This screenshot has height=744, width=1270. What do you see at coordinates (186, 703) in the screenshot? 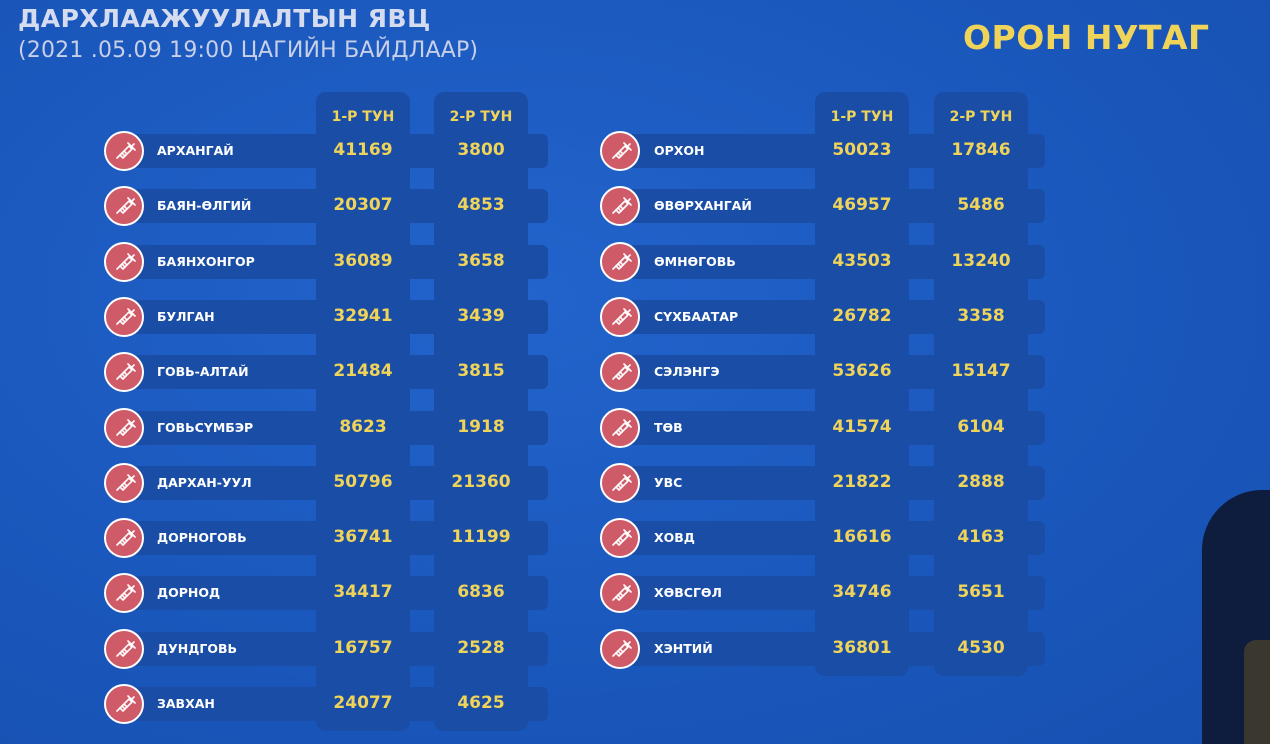
I see `region-name: ЗАВХАН` at bounding box center [186, 703].